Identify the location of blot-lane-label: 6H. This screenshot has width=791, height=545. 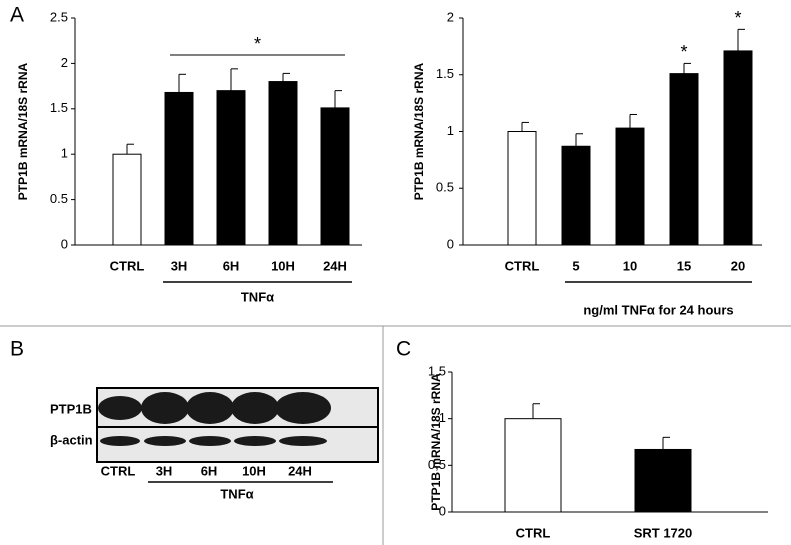
(209, 470).